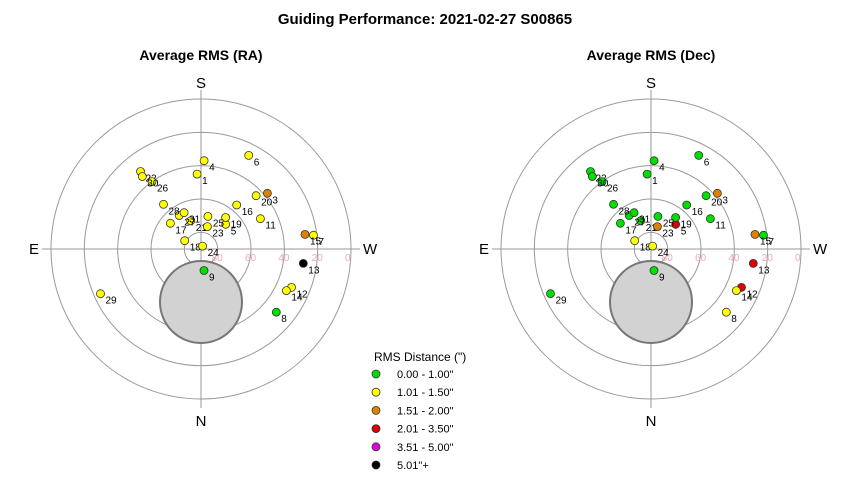 Image resolution: width=850 pixels, height=480 pixels. Describe the element at coordinates (420, 357) in the screenshot. I see `legend-title: RMS Distance (")` at that location.